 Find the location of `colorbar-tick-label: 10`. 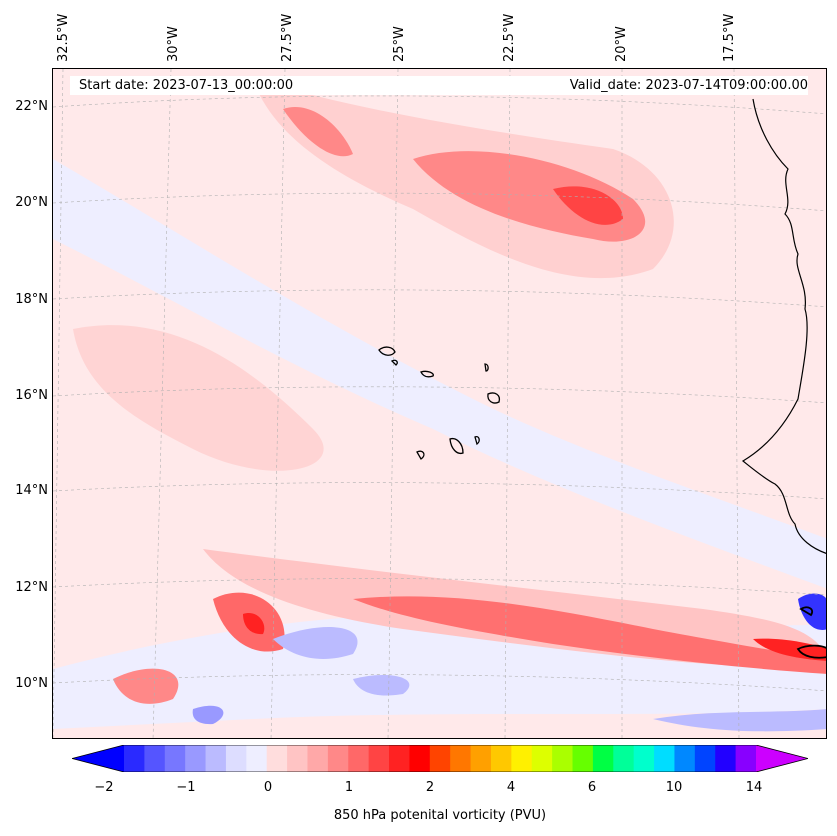

colorbar-tick-label: 10 is located at coordinates (674, 787).